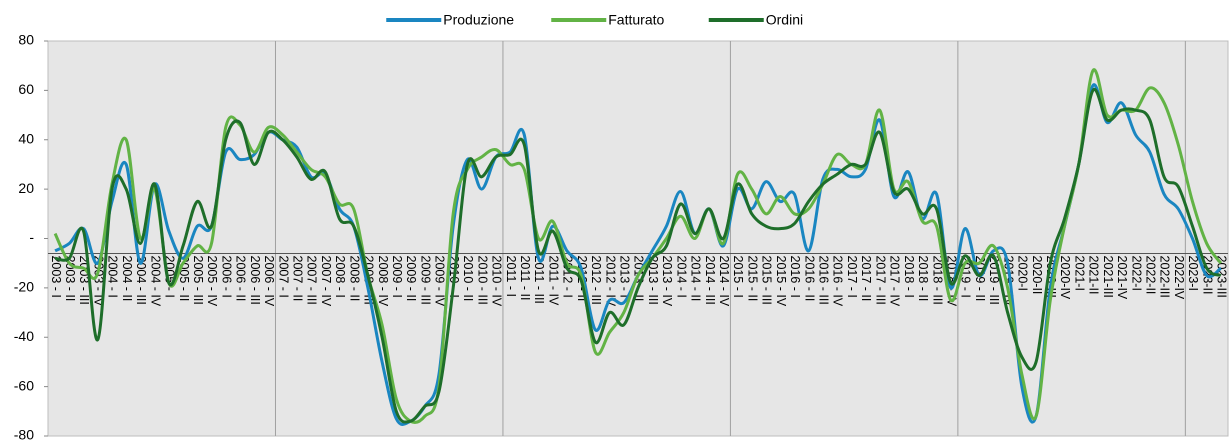 This screenshot has width=1231, height=442. Describe the element at coordinates (1037, 275) in the screenshot. I see `x-tick-label: 2020-II` at that location.